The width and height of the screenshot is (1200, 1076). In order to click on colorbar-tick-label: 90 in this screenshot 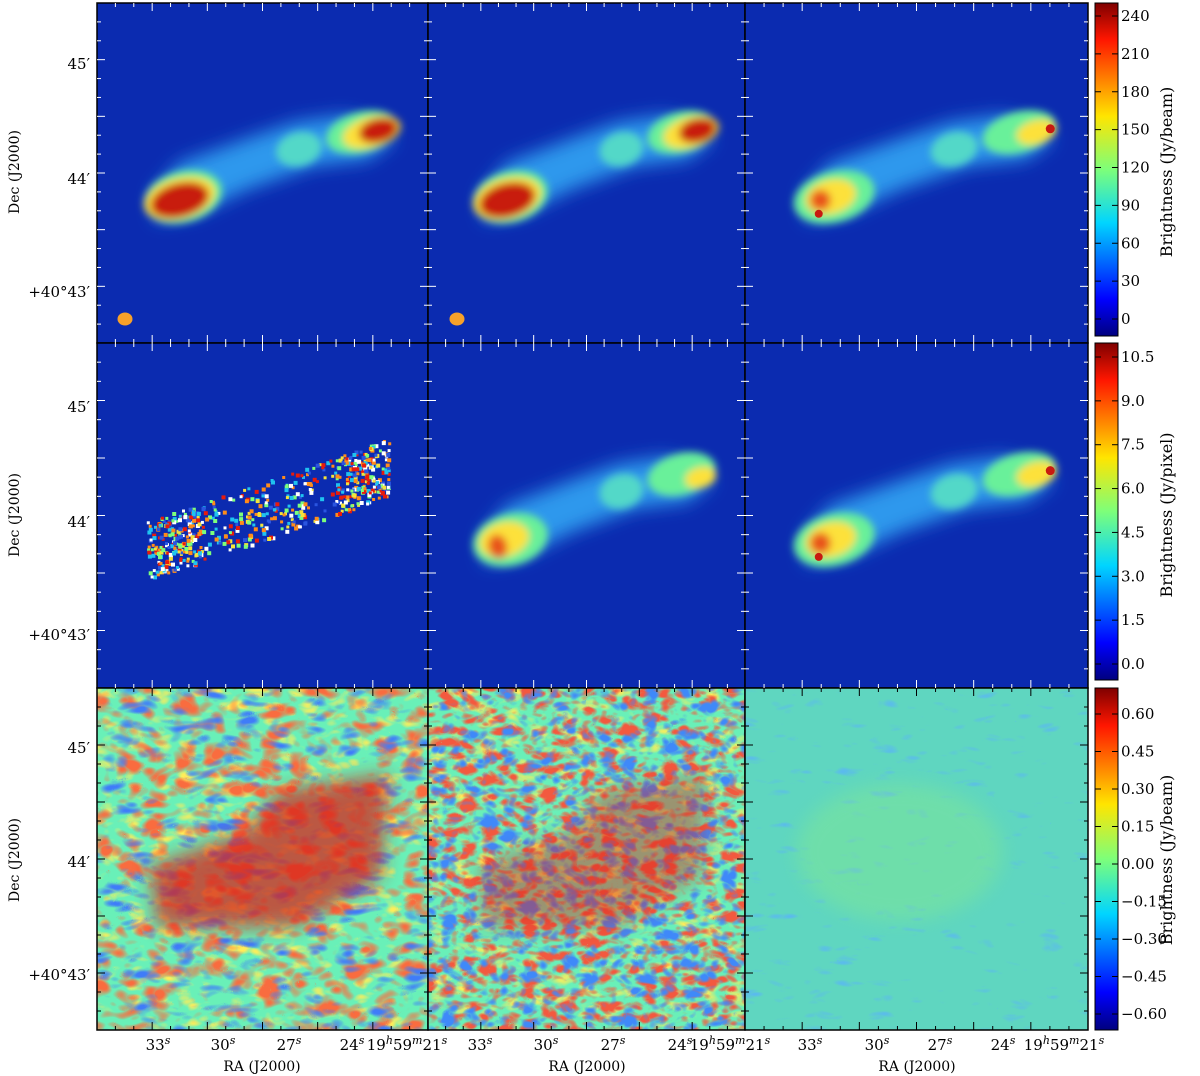, I will do `click(1130, 205)`.